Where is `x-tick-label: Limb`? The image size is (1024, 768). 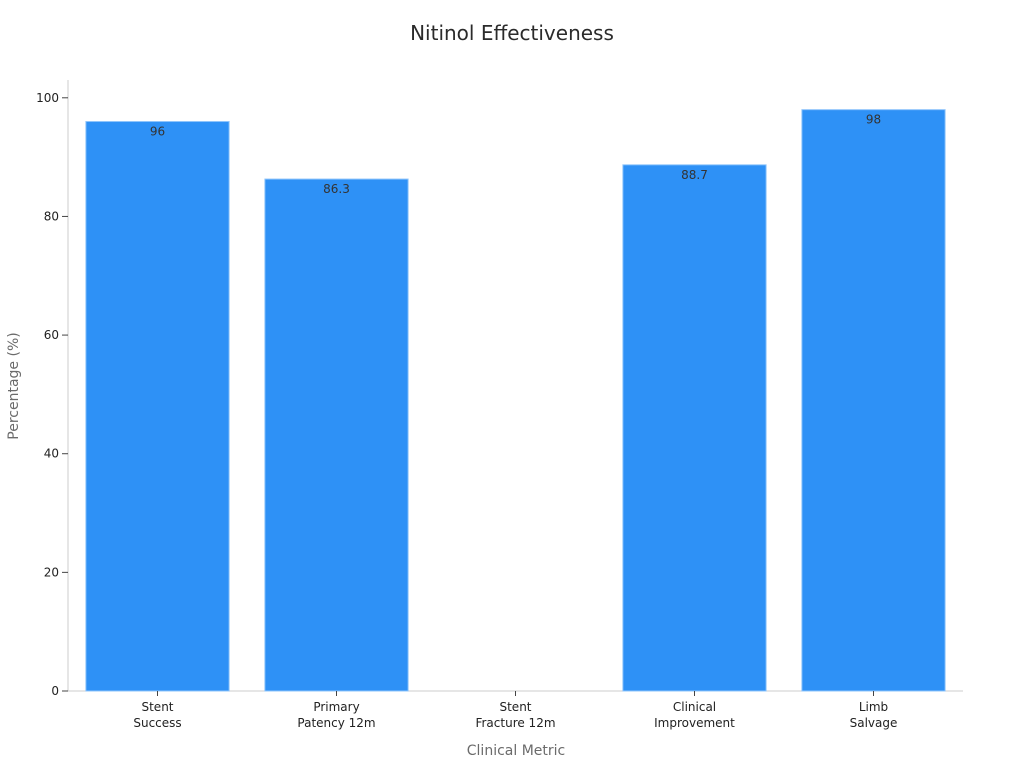
x-tick-label: Limb is located at coordinates (873, 707).